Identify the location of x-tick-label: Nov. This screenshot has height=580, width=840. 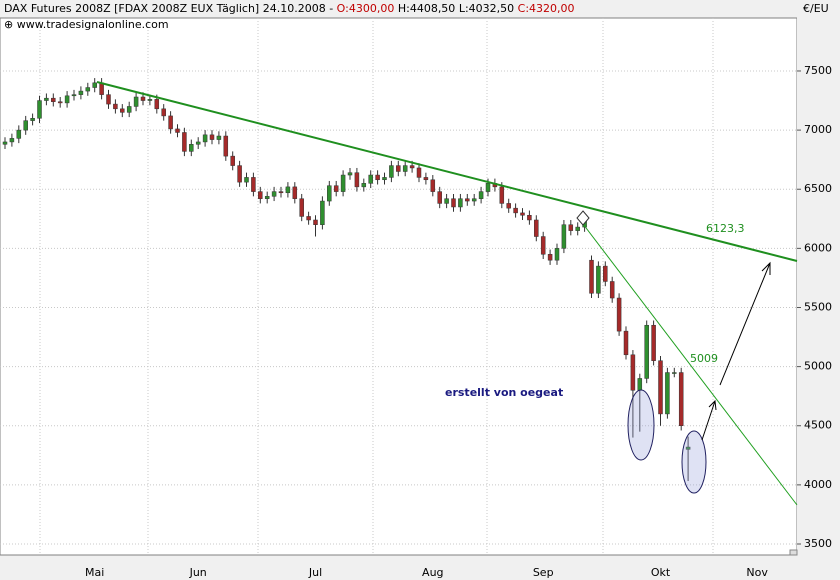
(757, 572).